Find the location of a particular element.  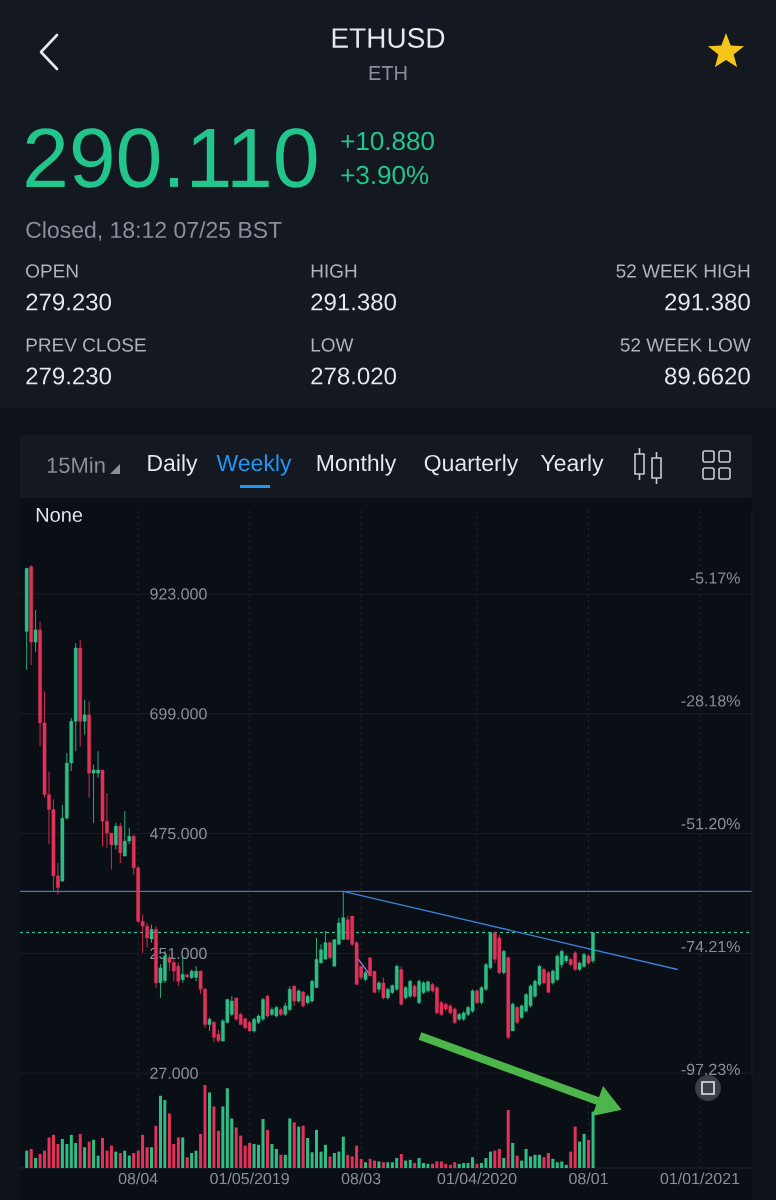

y2-tick-label: -28.18% is located at coordinates (710, 701).